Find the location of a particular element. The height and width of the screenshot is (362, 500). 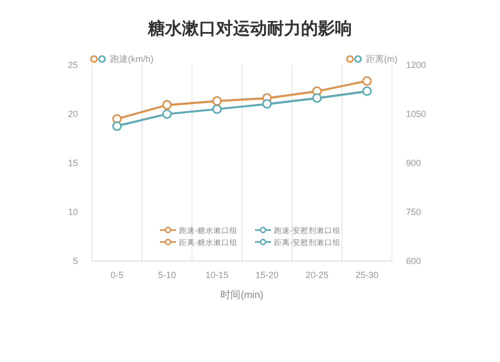

y2-tick-label: 750 is located at coordinates (414, 212).